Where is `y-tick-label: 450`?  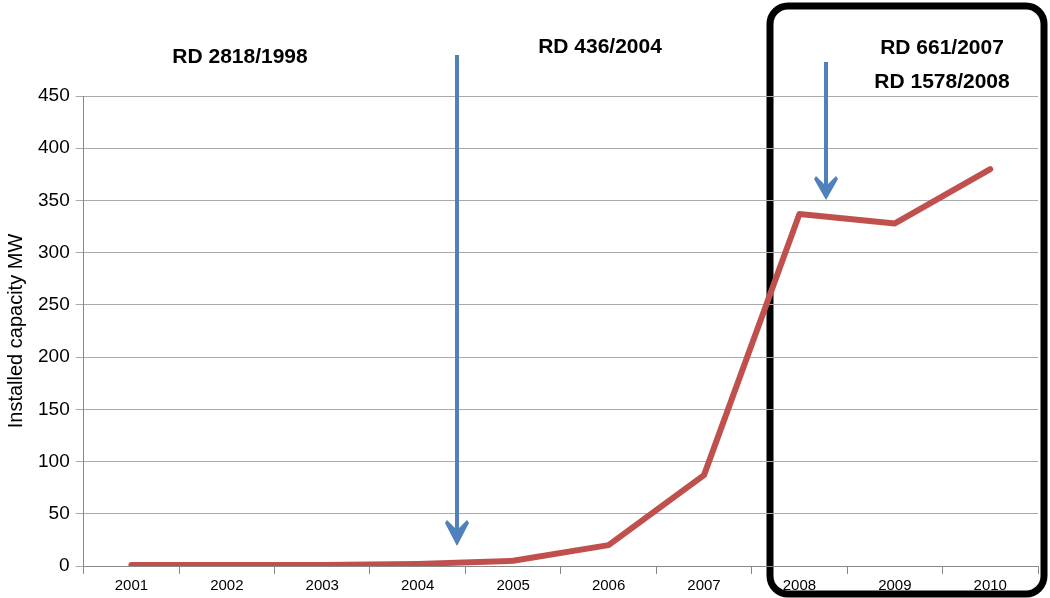 y-tick-label: 450 is located at coordinates (54, 95).